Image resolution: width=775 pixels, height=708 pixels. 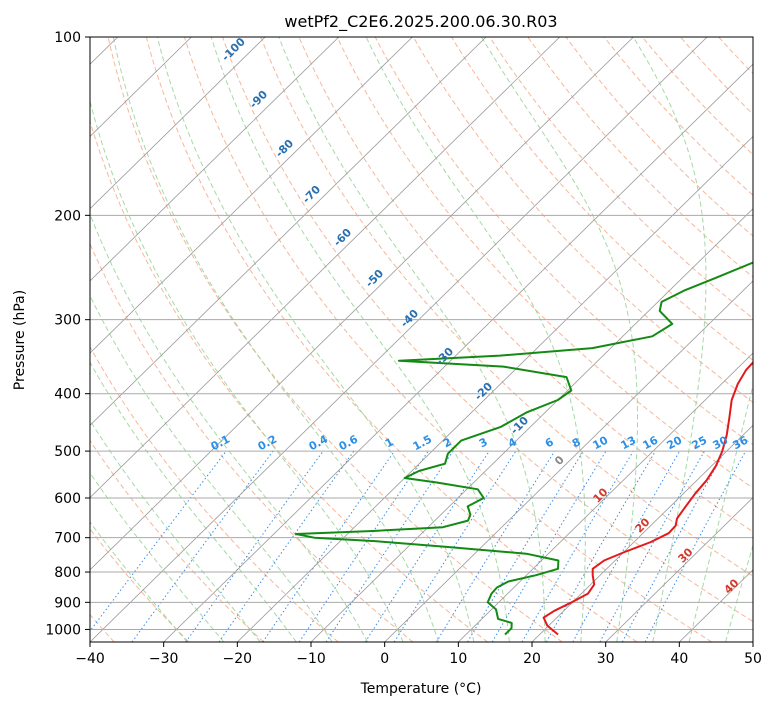 I want to click on y-tick-label: 200, so click(x=67, y=216).